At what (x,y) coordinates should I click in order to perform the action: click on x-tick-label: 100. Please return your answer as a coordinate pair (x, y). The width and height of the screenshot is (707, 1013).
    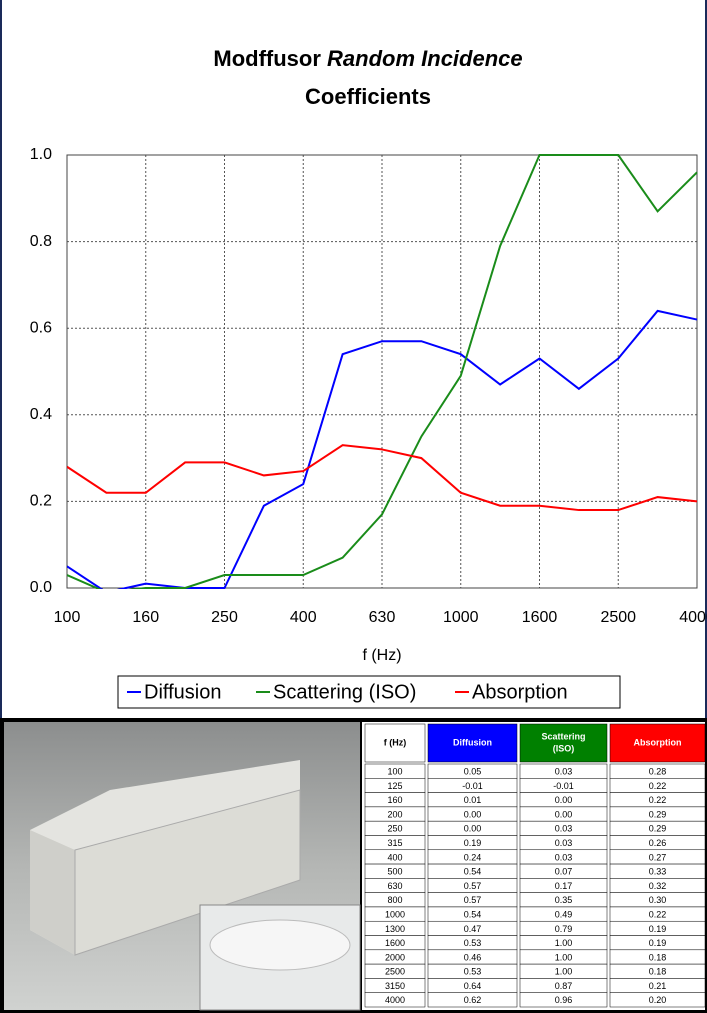
    Looking at the image, I should click on (67, 617).